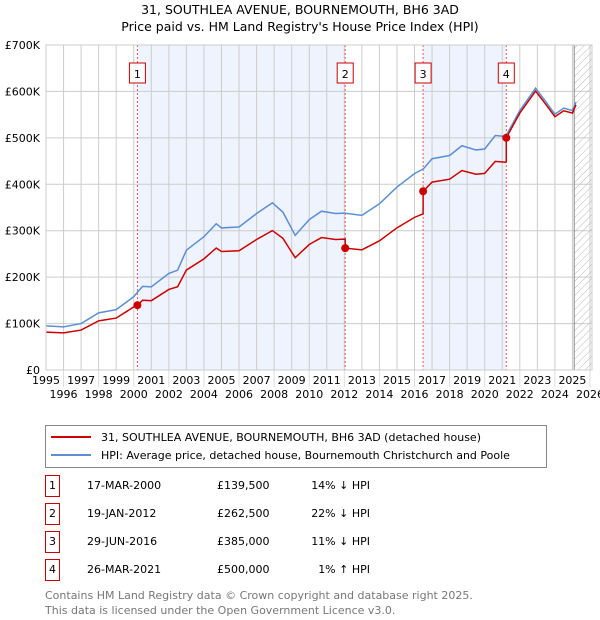 This screenshot has width=600, height=620. I want to click on sale-row: 4 26-MAR-2021 £500,000 1% ↑ HPI, so click(245, 570).